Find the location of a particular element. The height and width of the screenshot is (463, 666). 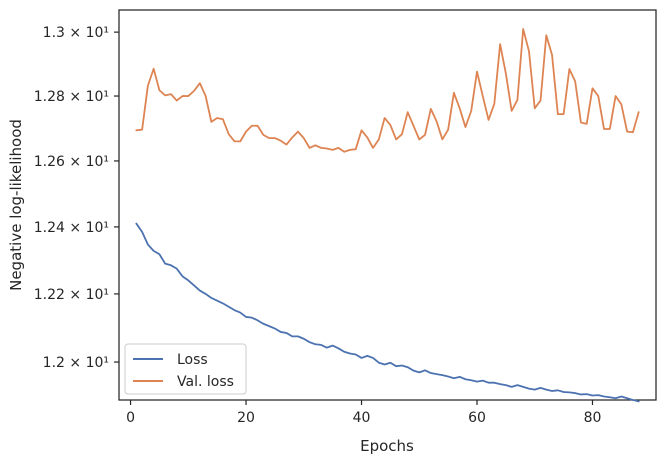

legend-label-loss: Loss is located at coordinates (192, 360).